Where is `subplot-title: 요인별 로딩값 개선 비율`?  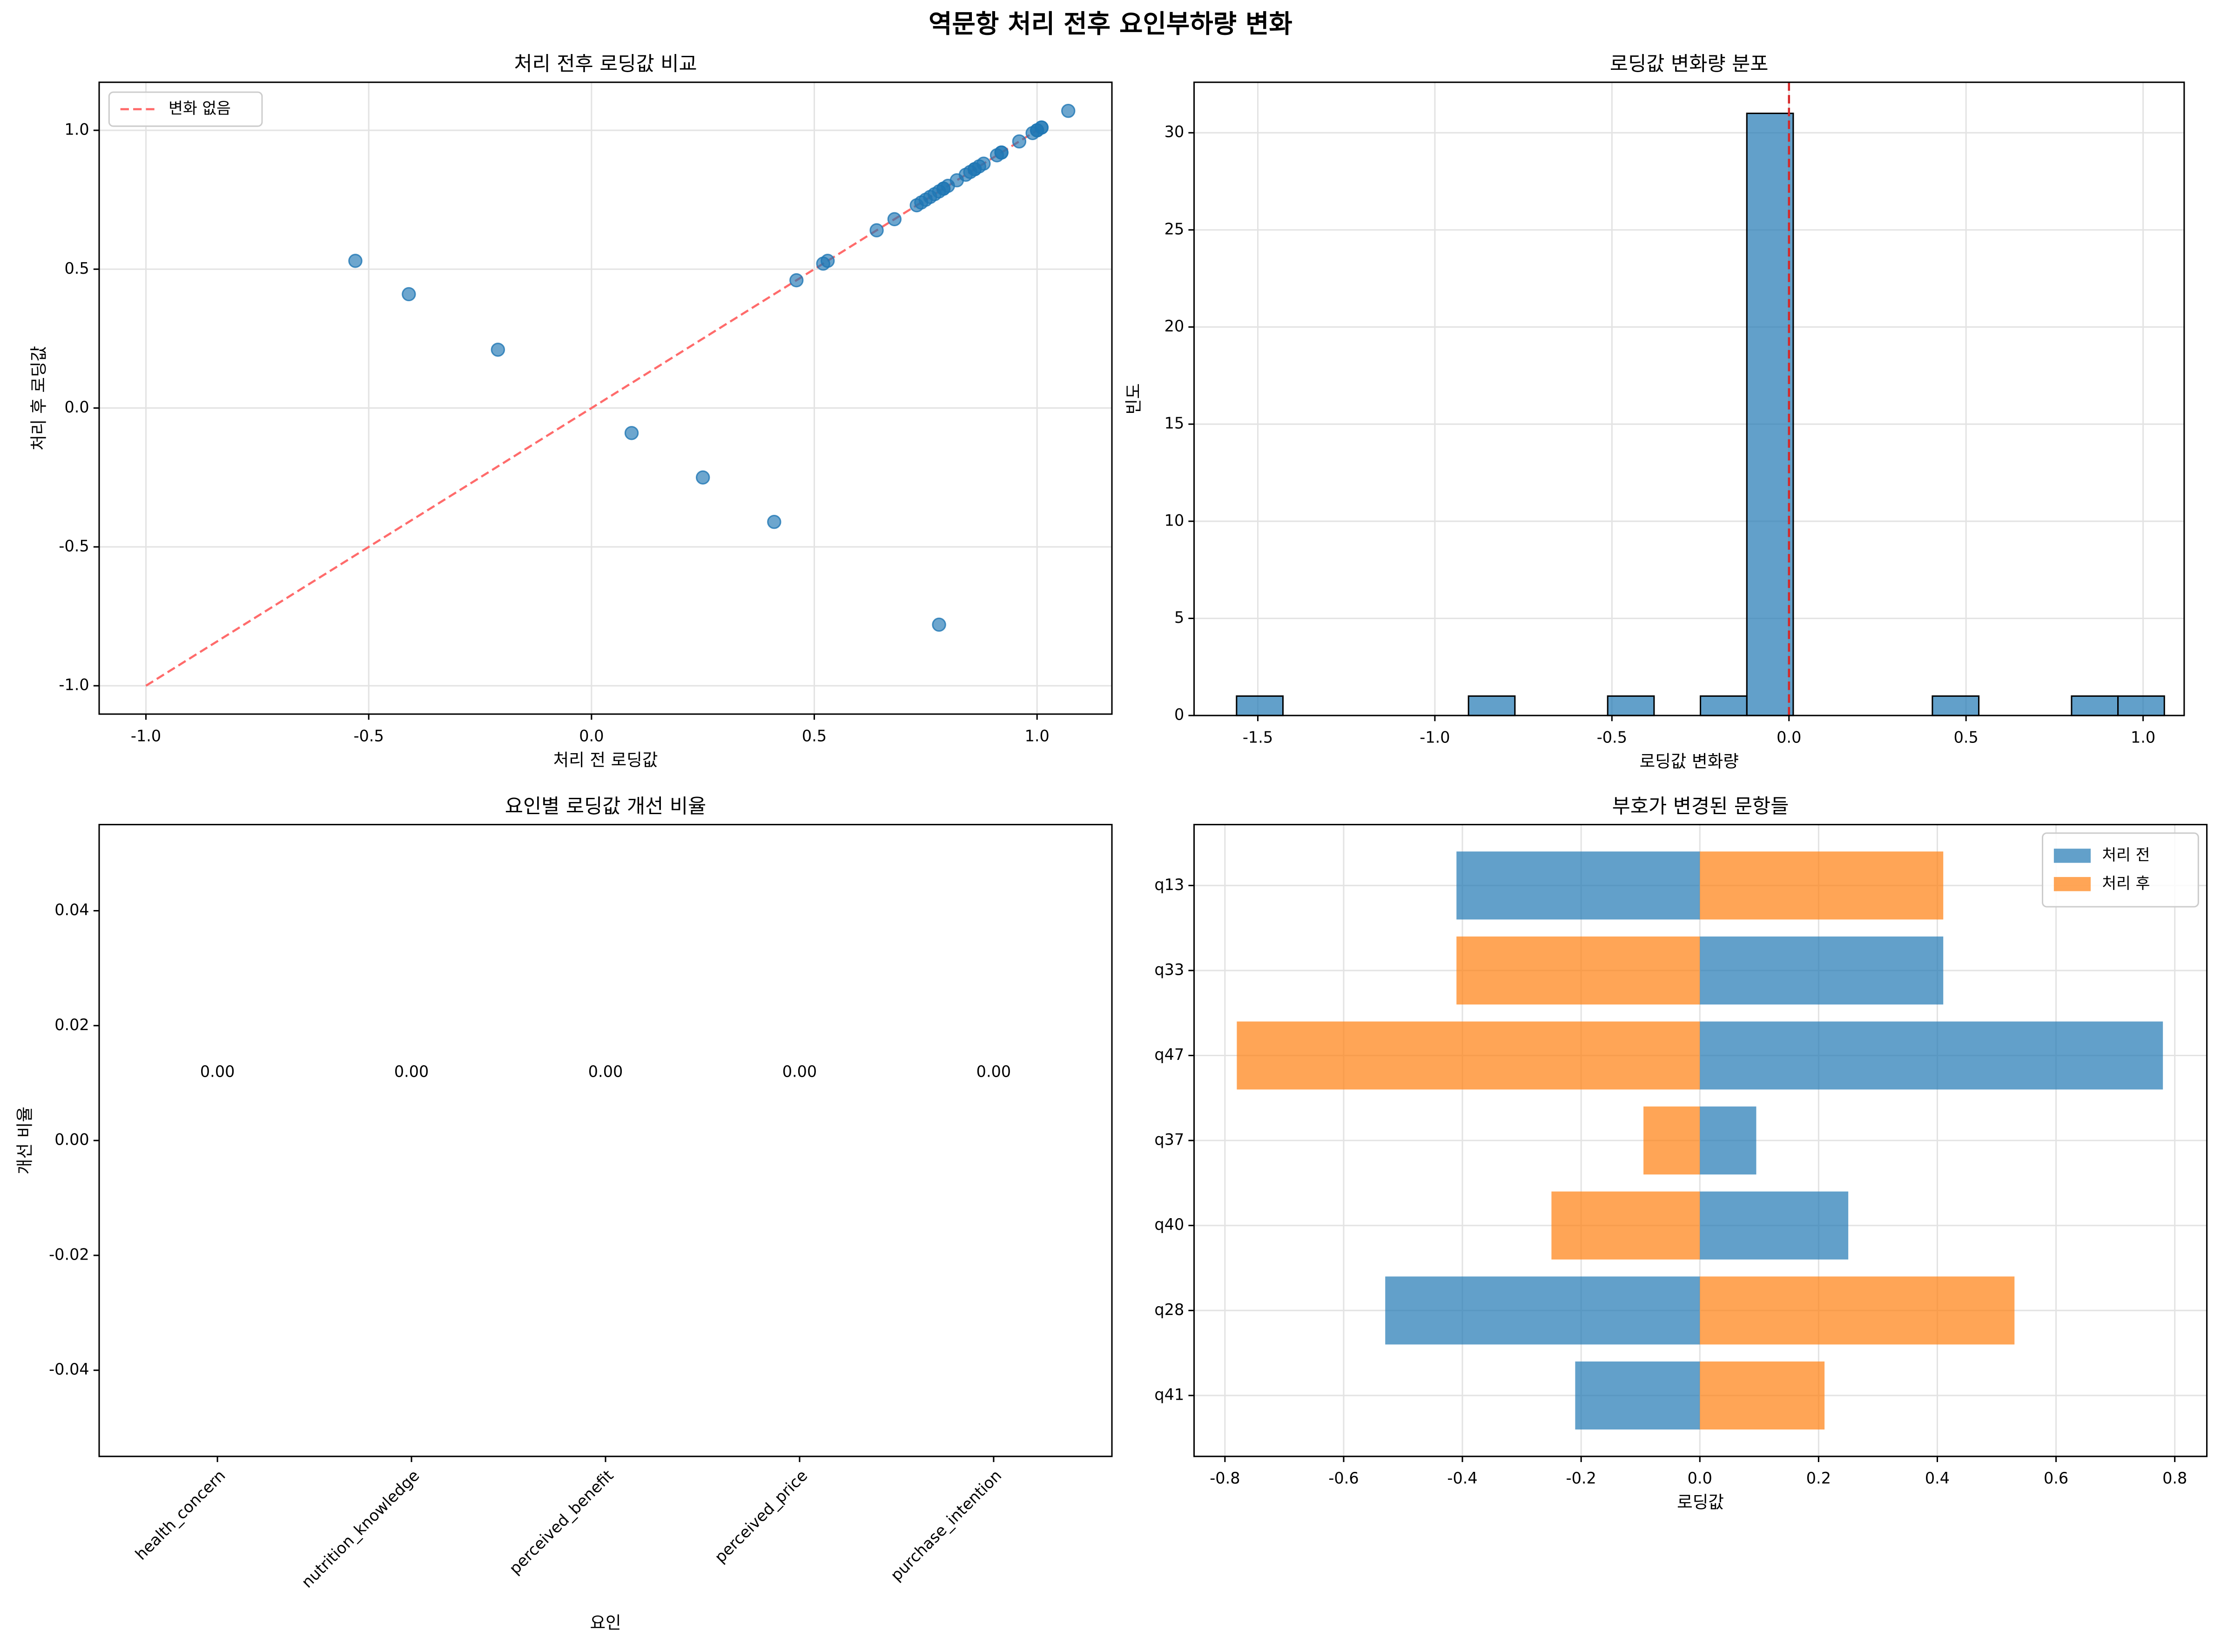
subplot-title: 요인별 로딩값 개선 비율 is located at coordinates (605, 806).